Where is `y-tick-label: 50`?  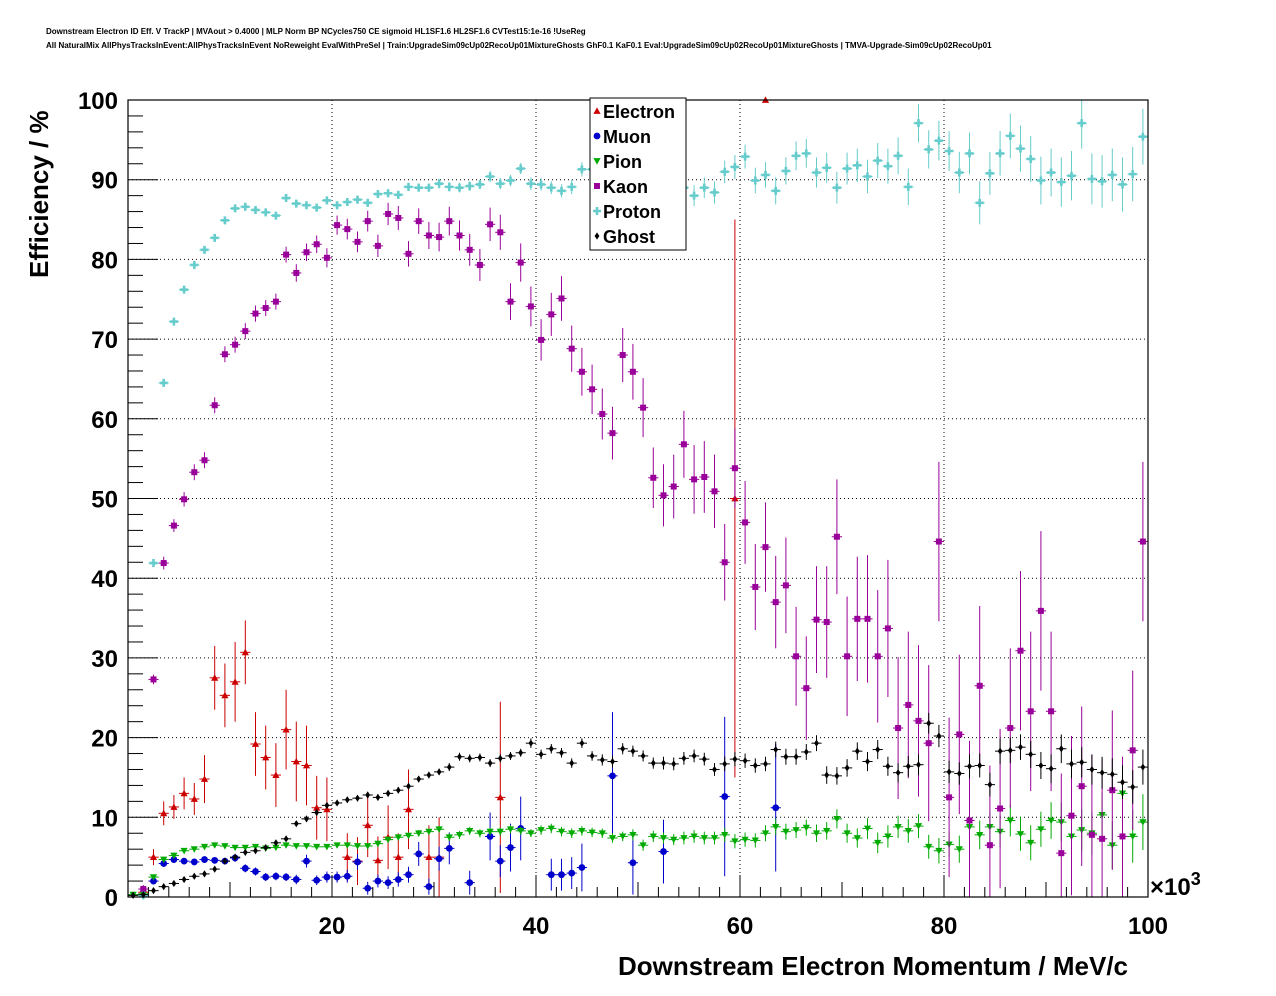 y-tick-label: 50 is located at coordinates (104, 500).